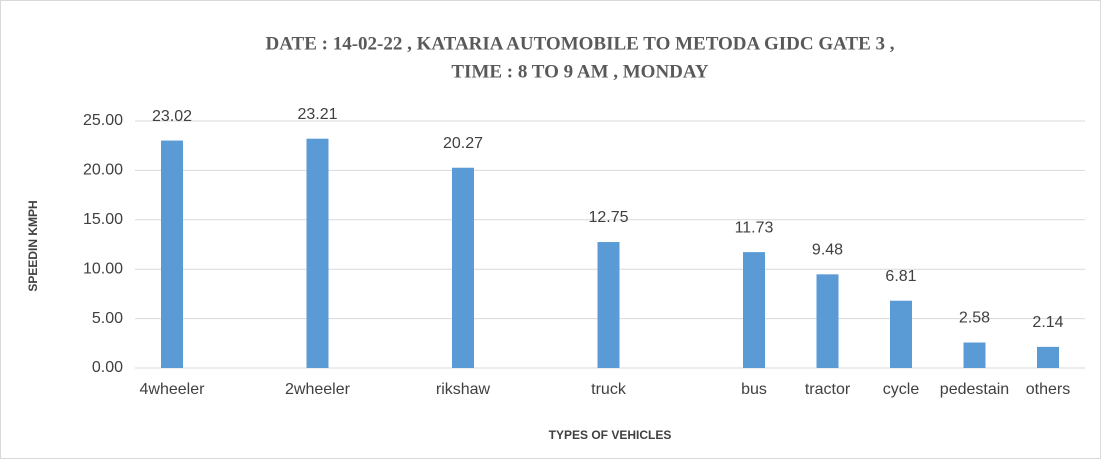 Image resolution: width=1105 pixels, height=461 pixels. I want to click on value-label: 2.14, so click(1047, 322).